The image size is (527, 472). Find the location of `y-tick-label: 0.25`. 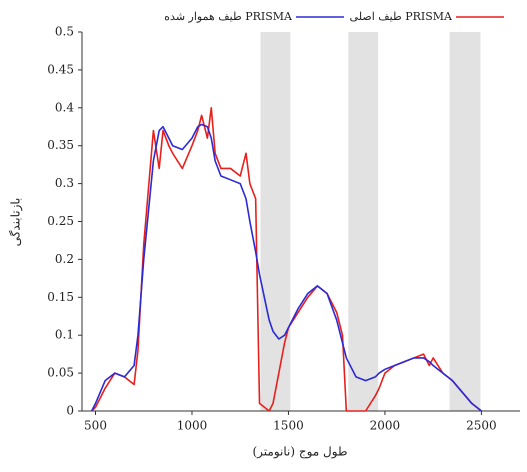

y-tick-label: 0.25 is located at coordinates (60, 221).